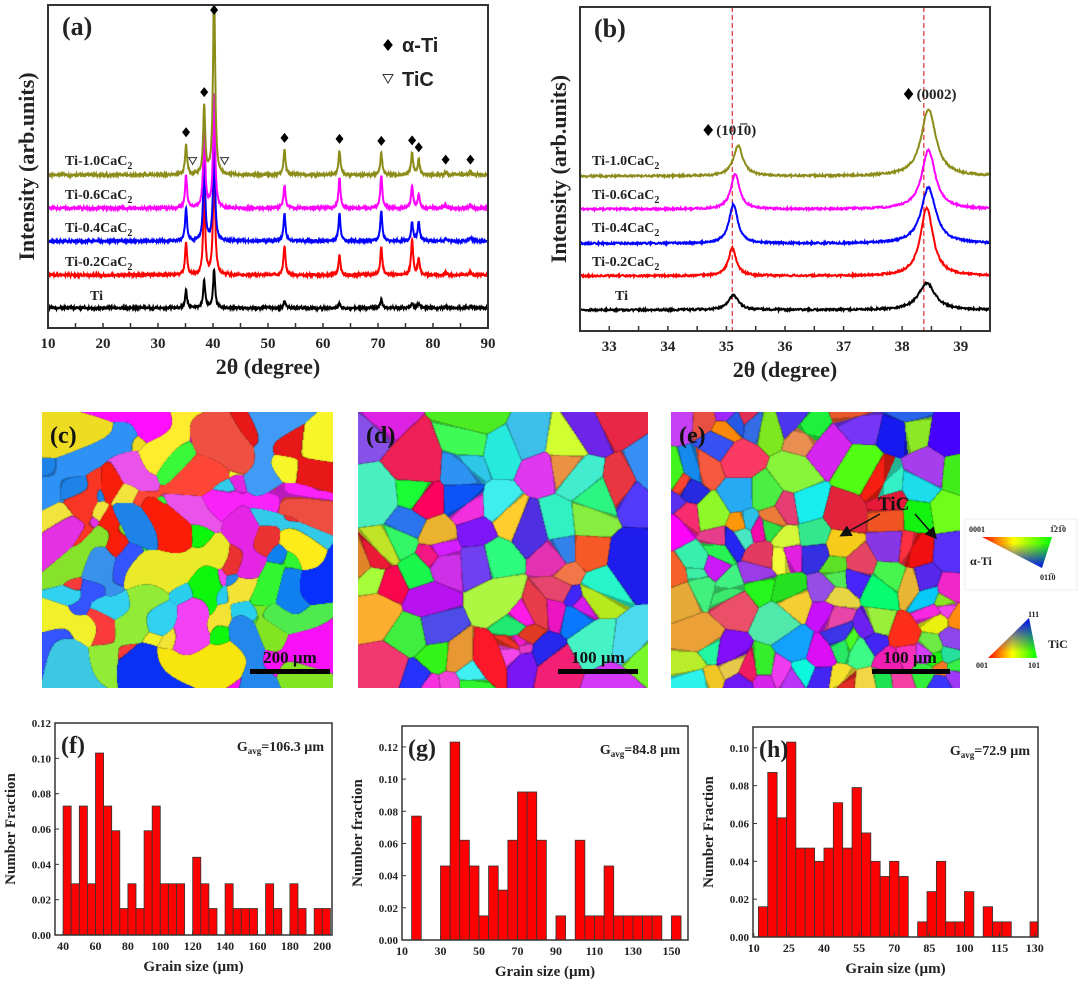 This screenshot has height=993, width=1080. What do you see at coordinates (902, 347) in the screenshot?
I see `x-tick-label: 38` at bounding box center [902, 347].